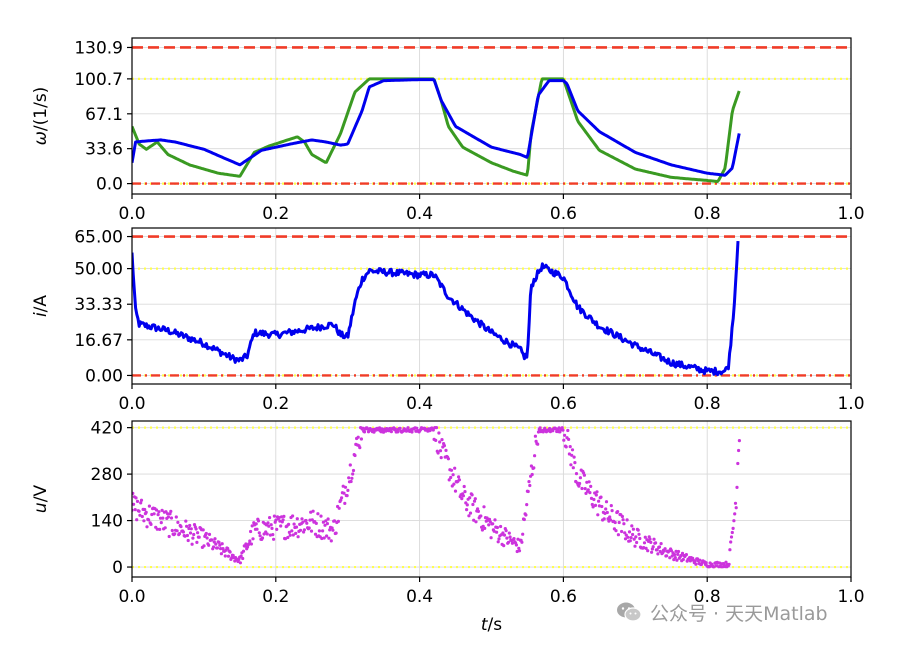  Describe the element at coordinates (104, 150) in the screenshot. I see `y-tick-label: 33.6` at that location.